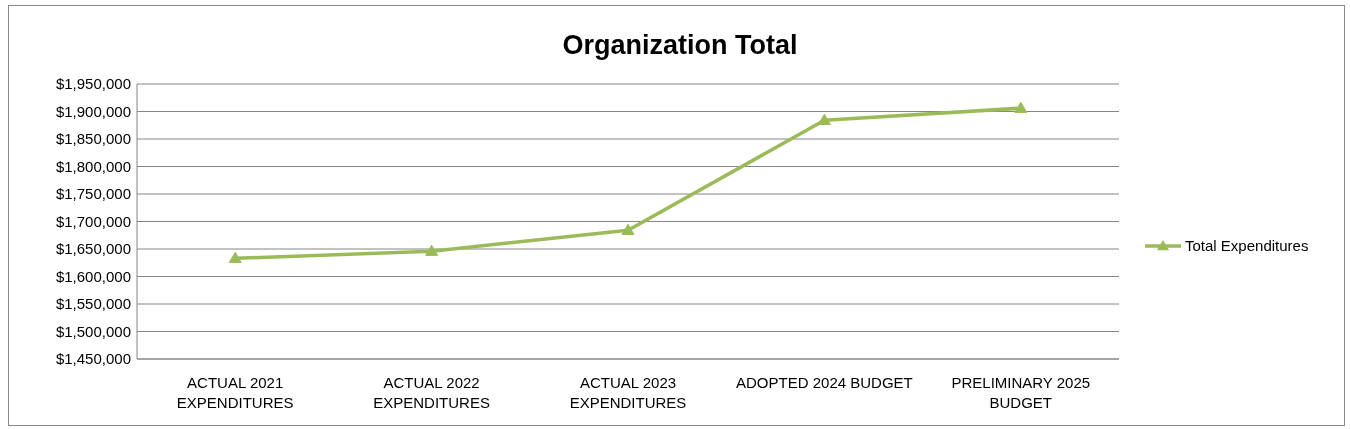  I want to click on y-tick-label: $1,550,000, so click(93, 304).